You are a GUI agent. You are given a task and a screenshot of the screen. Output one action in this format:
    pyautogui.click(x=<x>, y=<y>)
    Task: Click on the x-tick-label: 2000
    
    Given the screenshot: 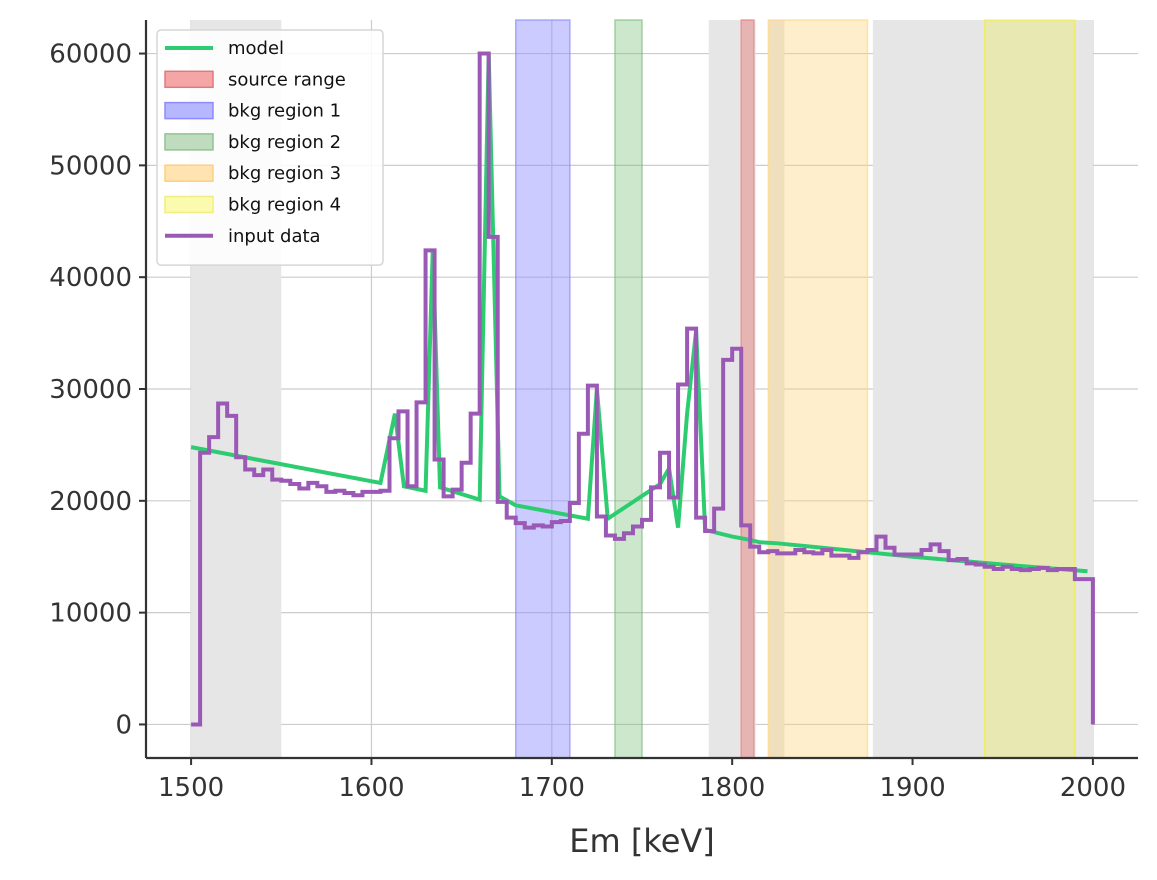 What is the action you would take?
    pyautogui.click(x=1093, y=788)
    